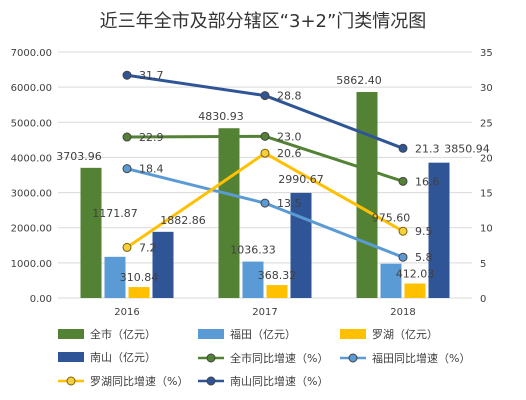 The width and height of the screenshot is (526, 400). What do you see at coordinates (31, 53) in the screenshot?
I see `y-left-tick-label: 7000.00` at bounding box center [31, 53].